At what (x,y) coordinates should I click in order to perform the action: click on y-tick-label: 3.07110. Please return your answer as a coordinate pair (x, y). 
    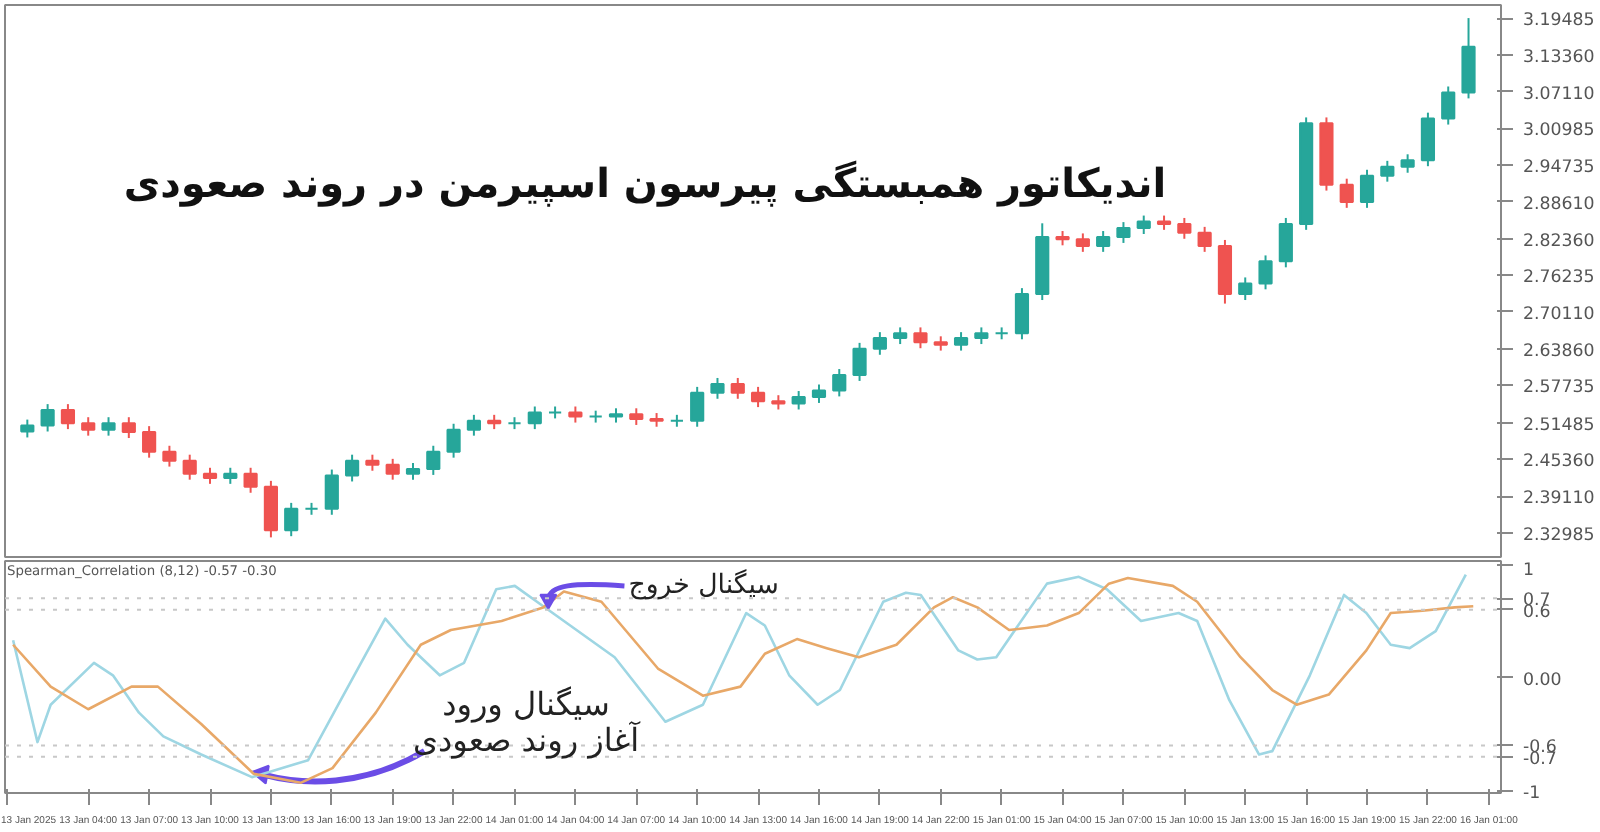
    Looking at the image, I should click on (1559, 94).